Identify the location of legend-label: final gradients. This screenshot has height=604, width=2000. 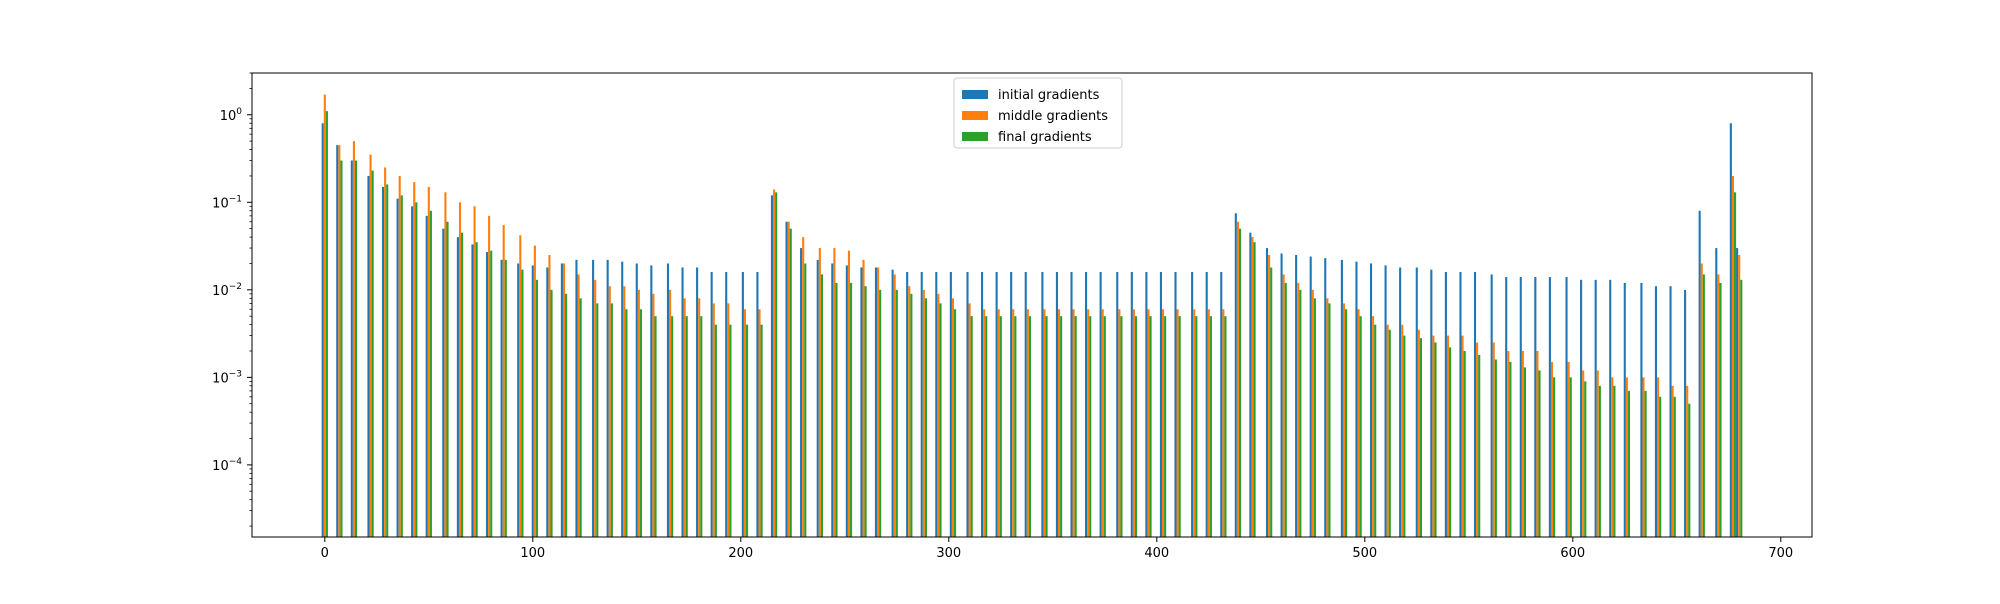
(1045, 137).